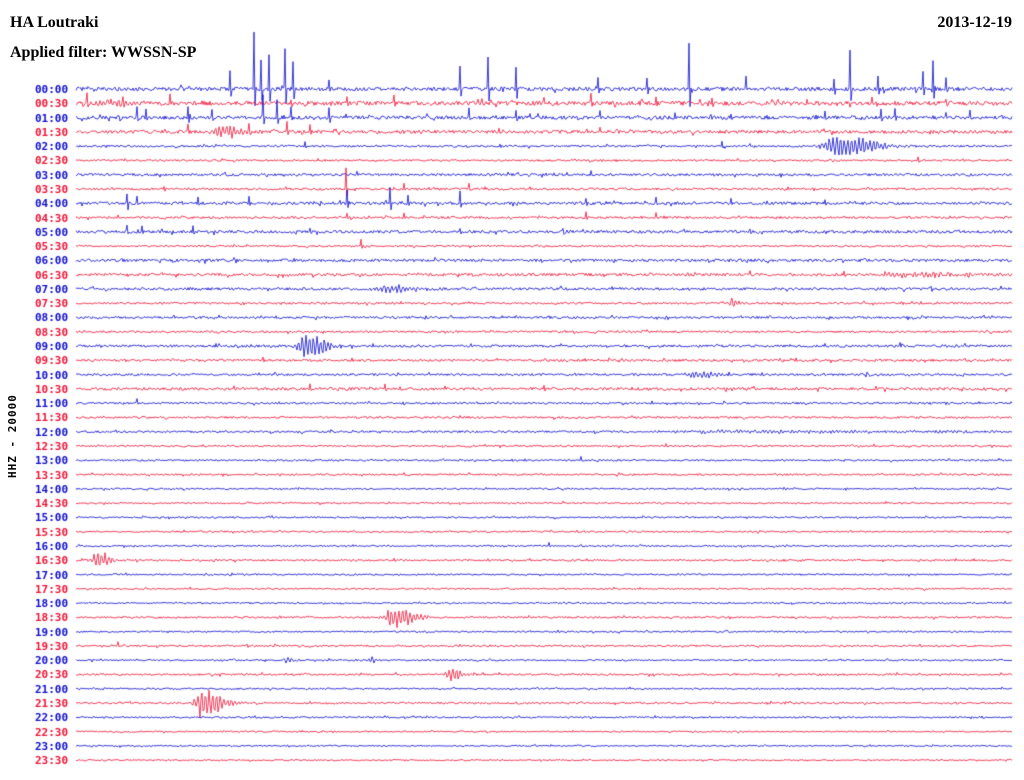 The width and height of the screenshot is (1024, 780). Describe the element at coordinates (54, 22) in the screenshot. I see `station-title: HA Loutraki` at that location.